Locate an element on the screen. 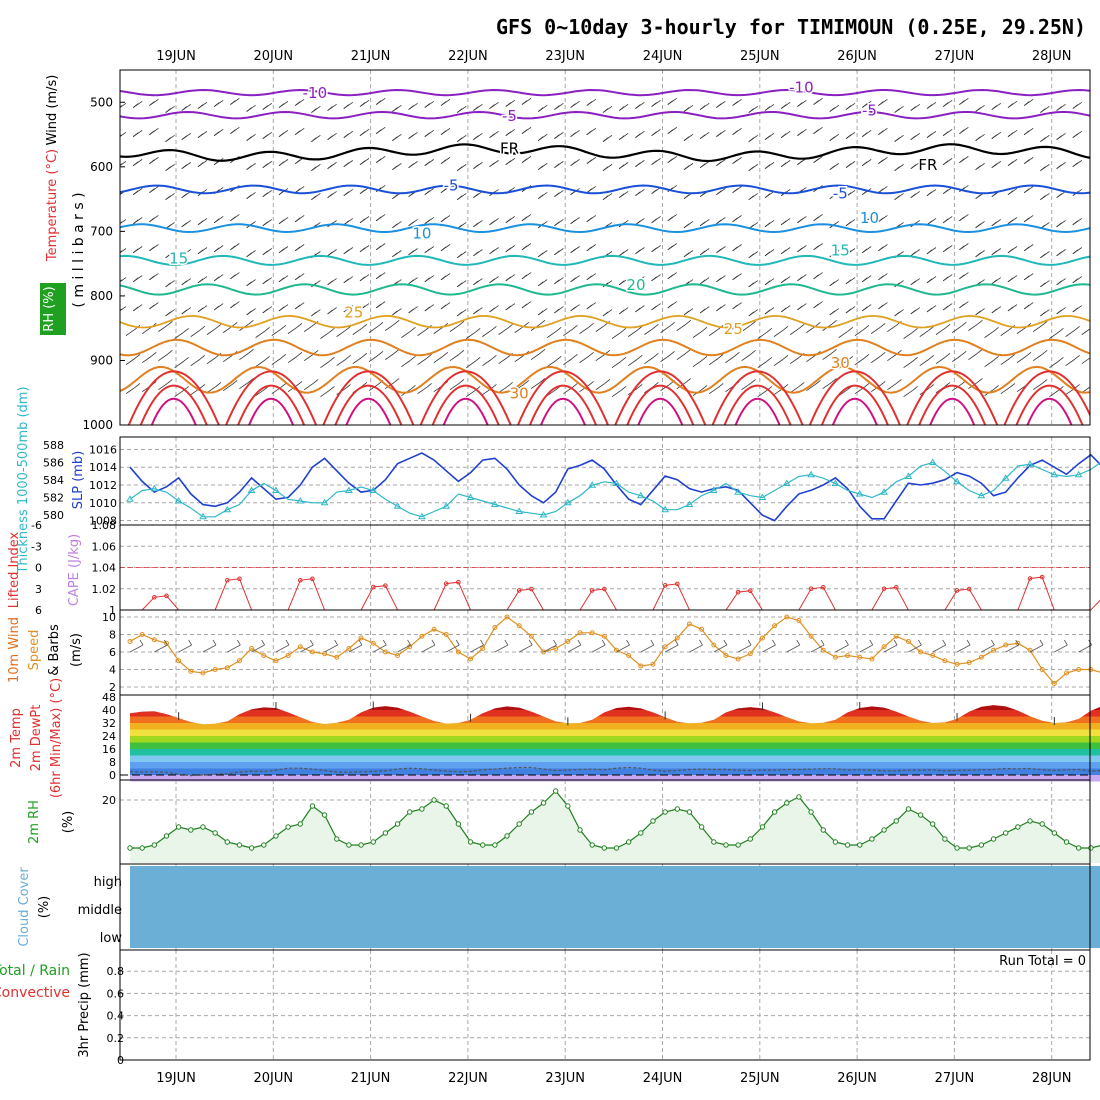 The image size is (1100, 1100). lifted-tick-label: 0 is located at coordinates (38, 568).